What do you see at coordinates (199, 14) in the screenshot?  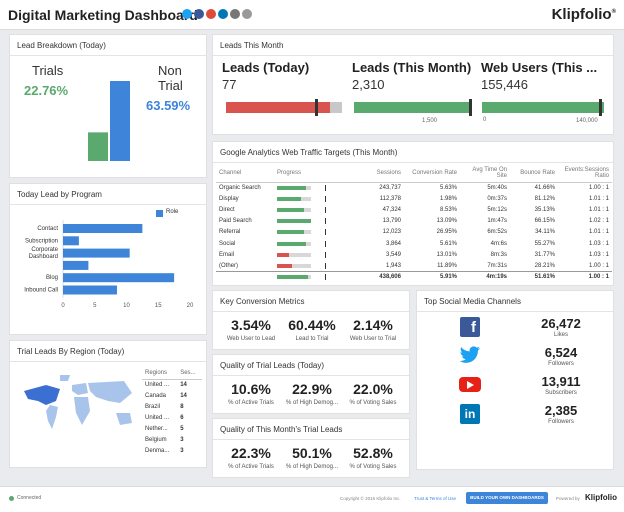 I see `facebook-share-icon` at bounding box center [199, 14].